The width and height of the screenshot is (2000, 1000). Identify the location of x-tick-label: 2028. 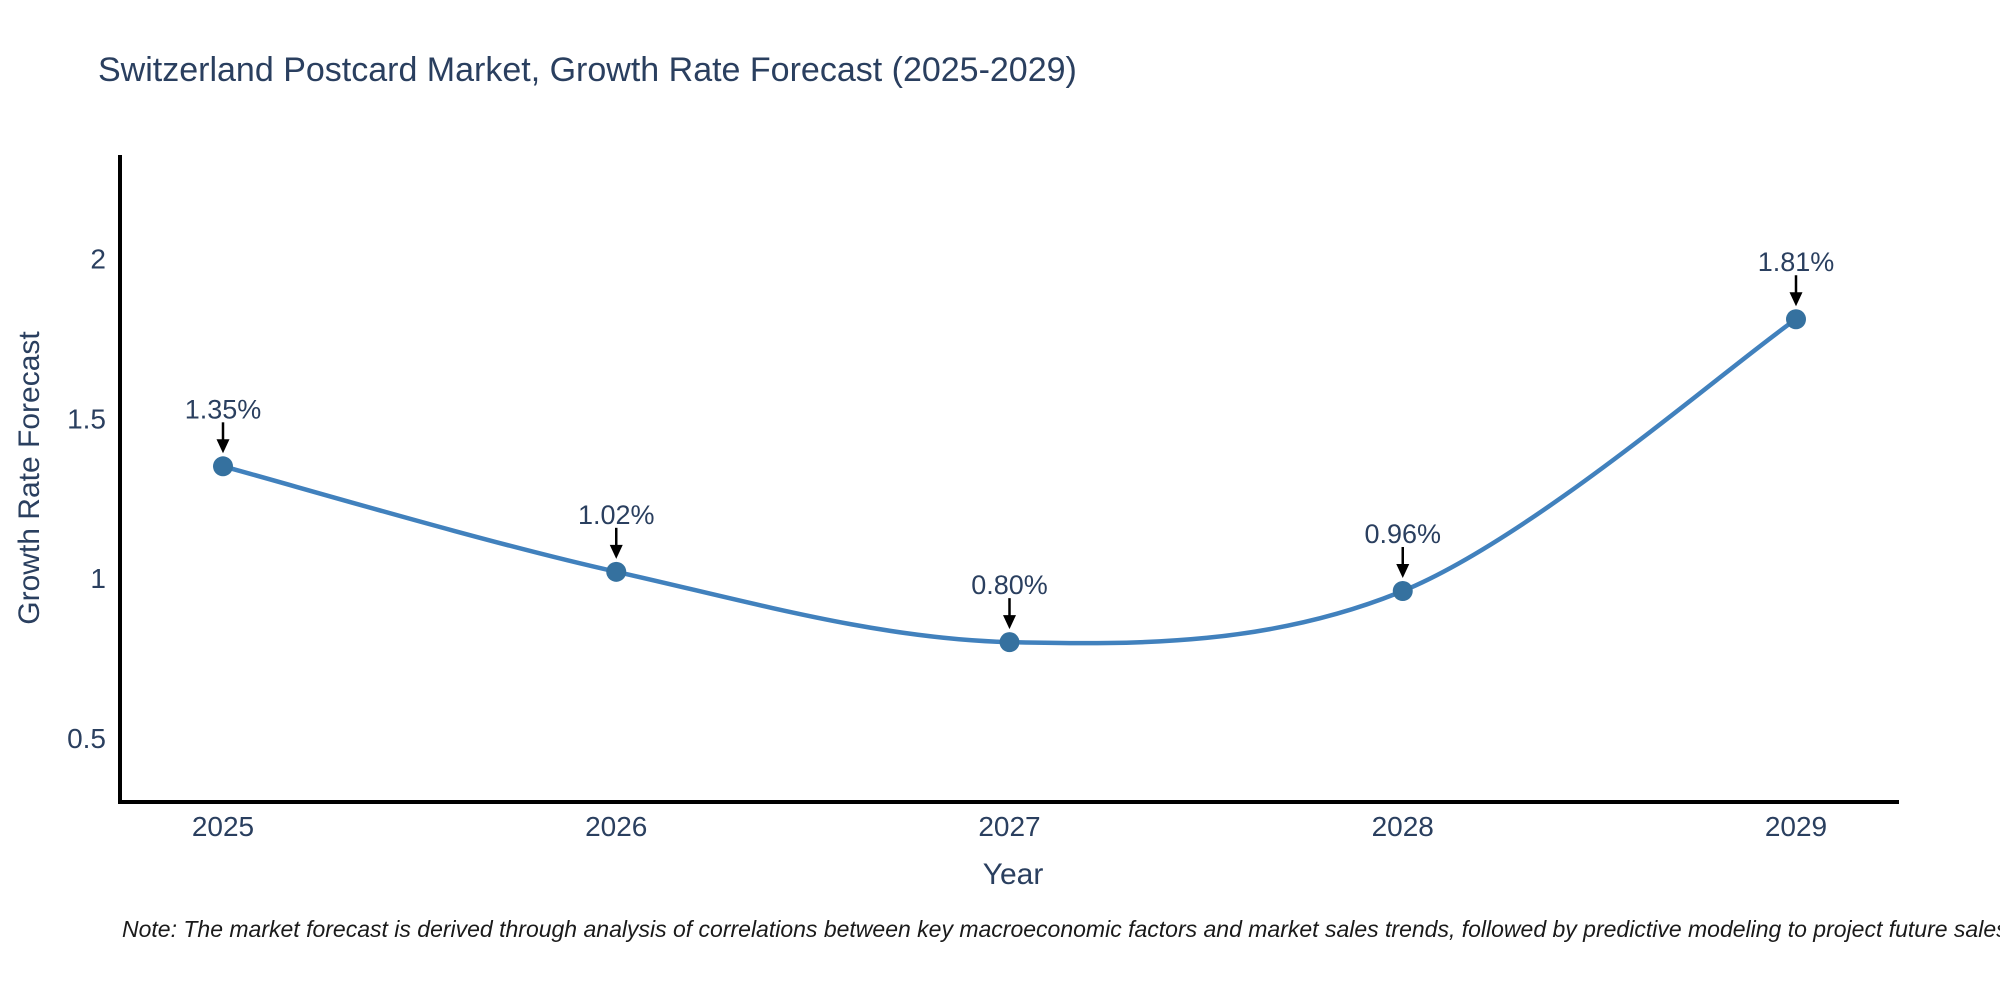
(1403, 826).